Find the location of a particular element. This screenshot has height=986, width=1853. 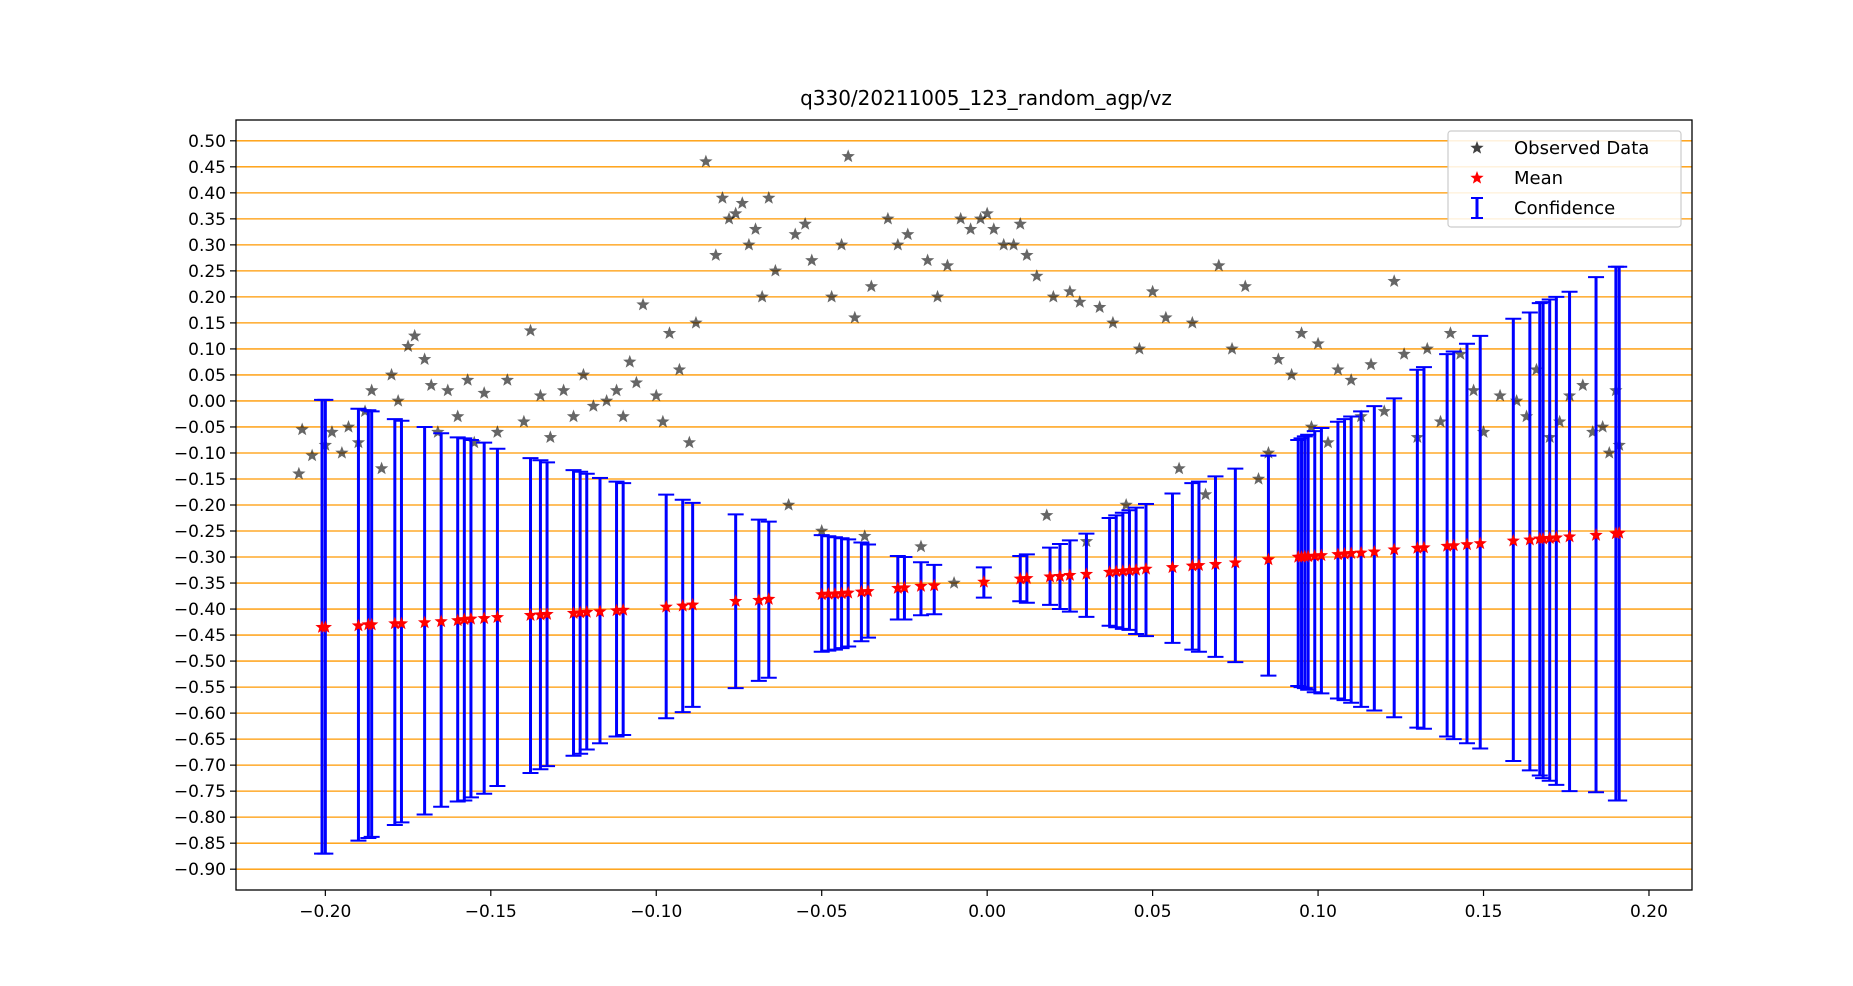

y-tick-label: 0.35 is located at coordinates (207, 220).